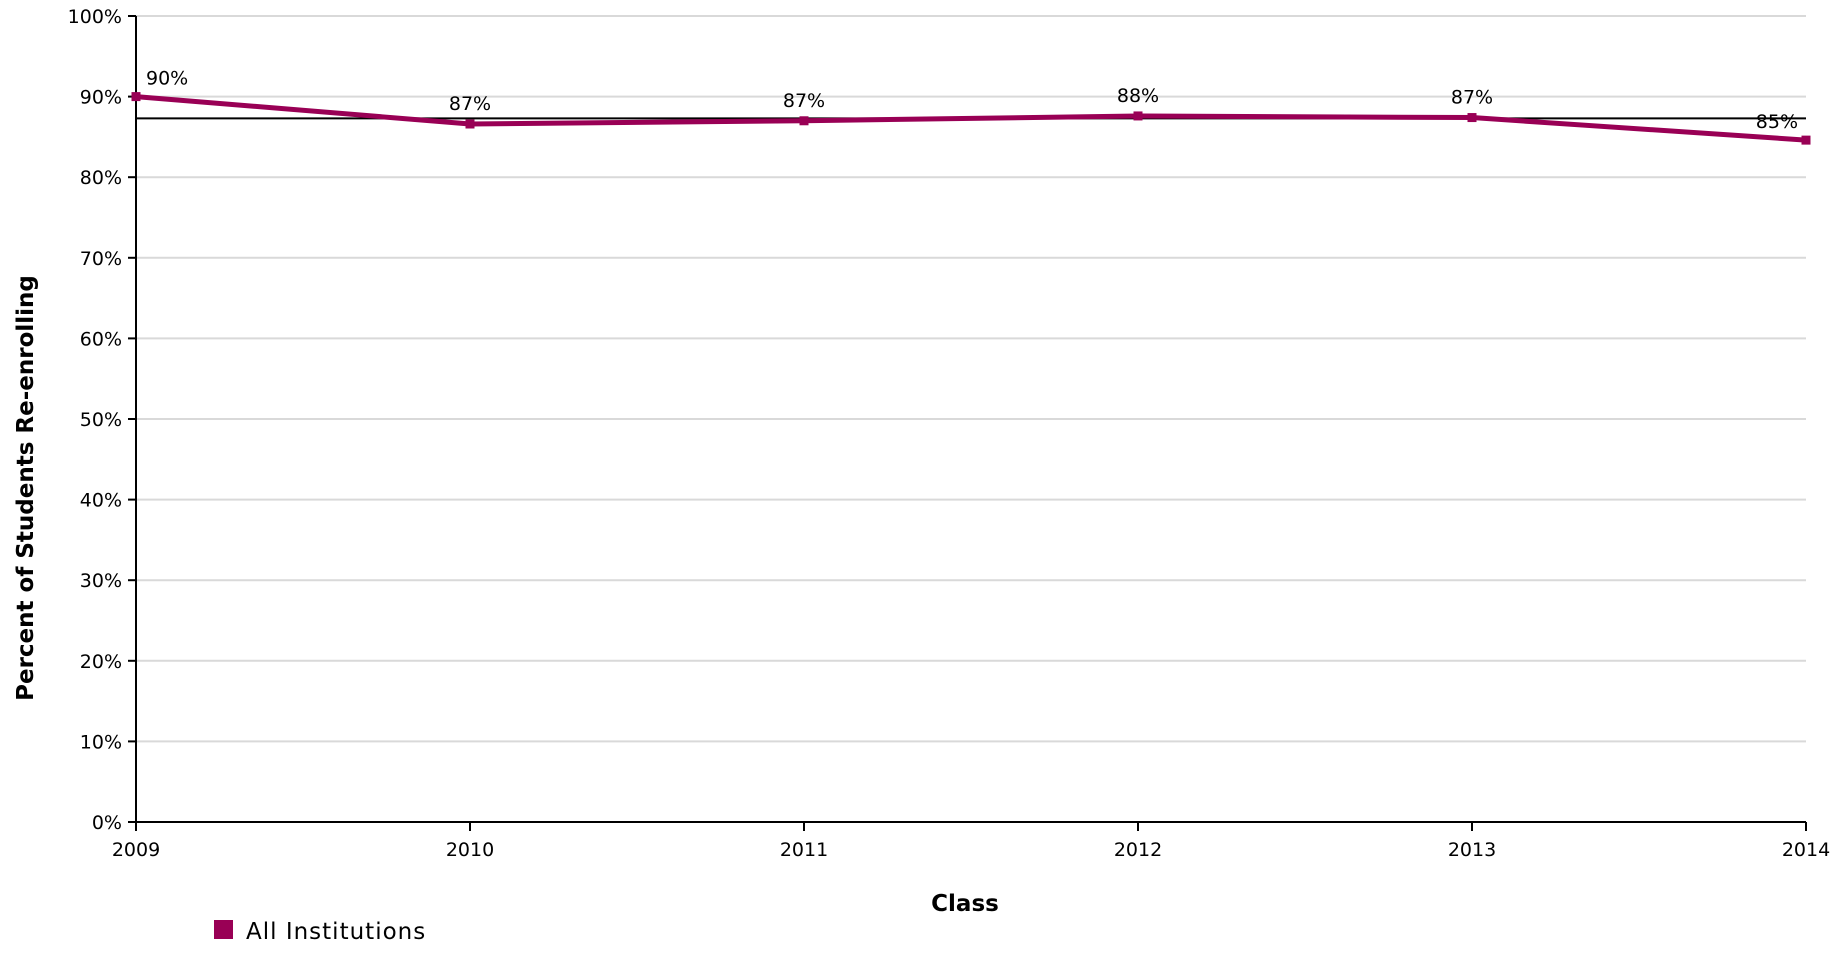 This screenshot has height=972, width=1839. Describe the element at coordinates (1472, 850) in the screenshot. I see `x-tick-label: 2013` at that location.